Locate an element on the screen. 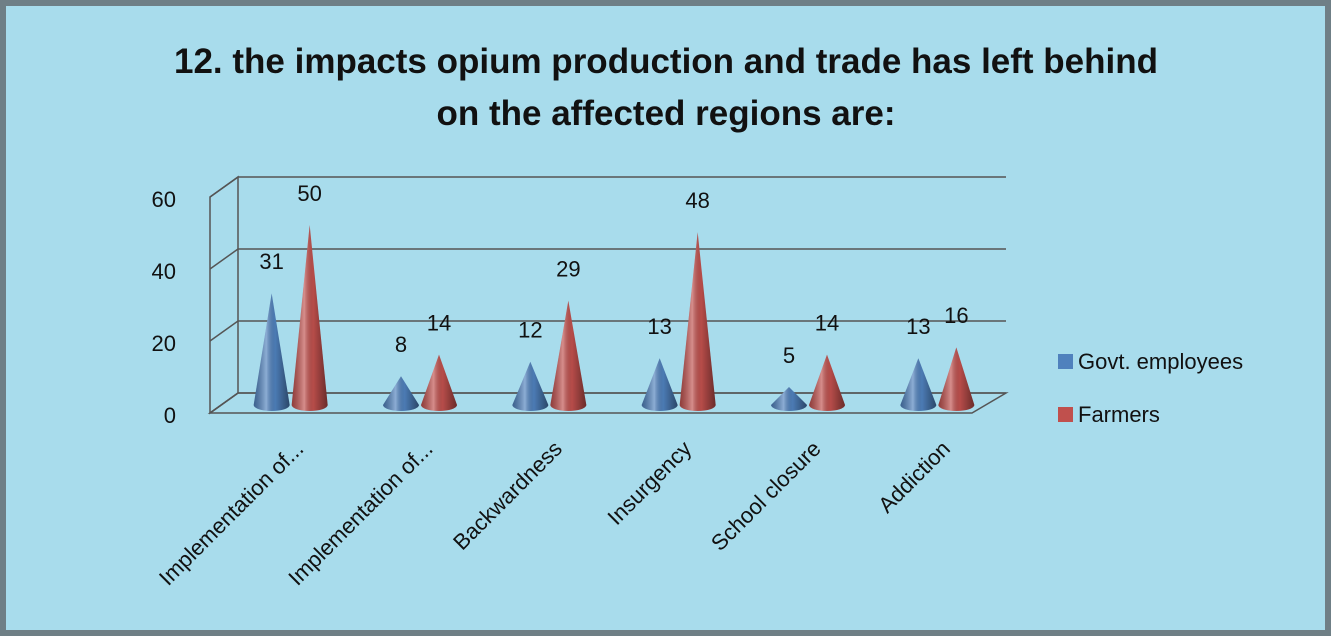 The width and height of the screenshot is (1331, 636). legend-label: Govt. employees is located at coordinates (1160, 361).